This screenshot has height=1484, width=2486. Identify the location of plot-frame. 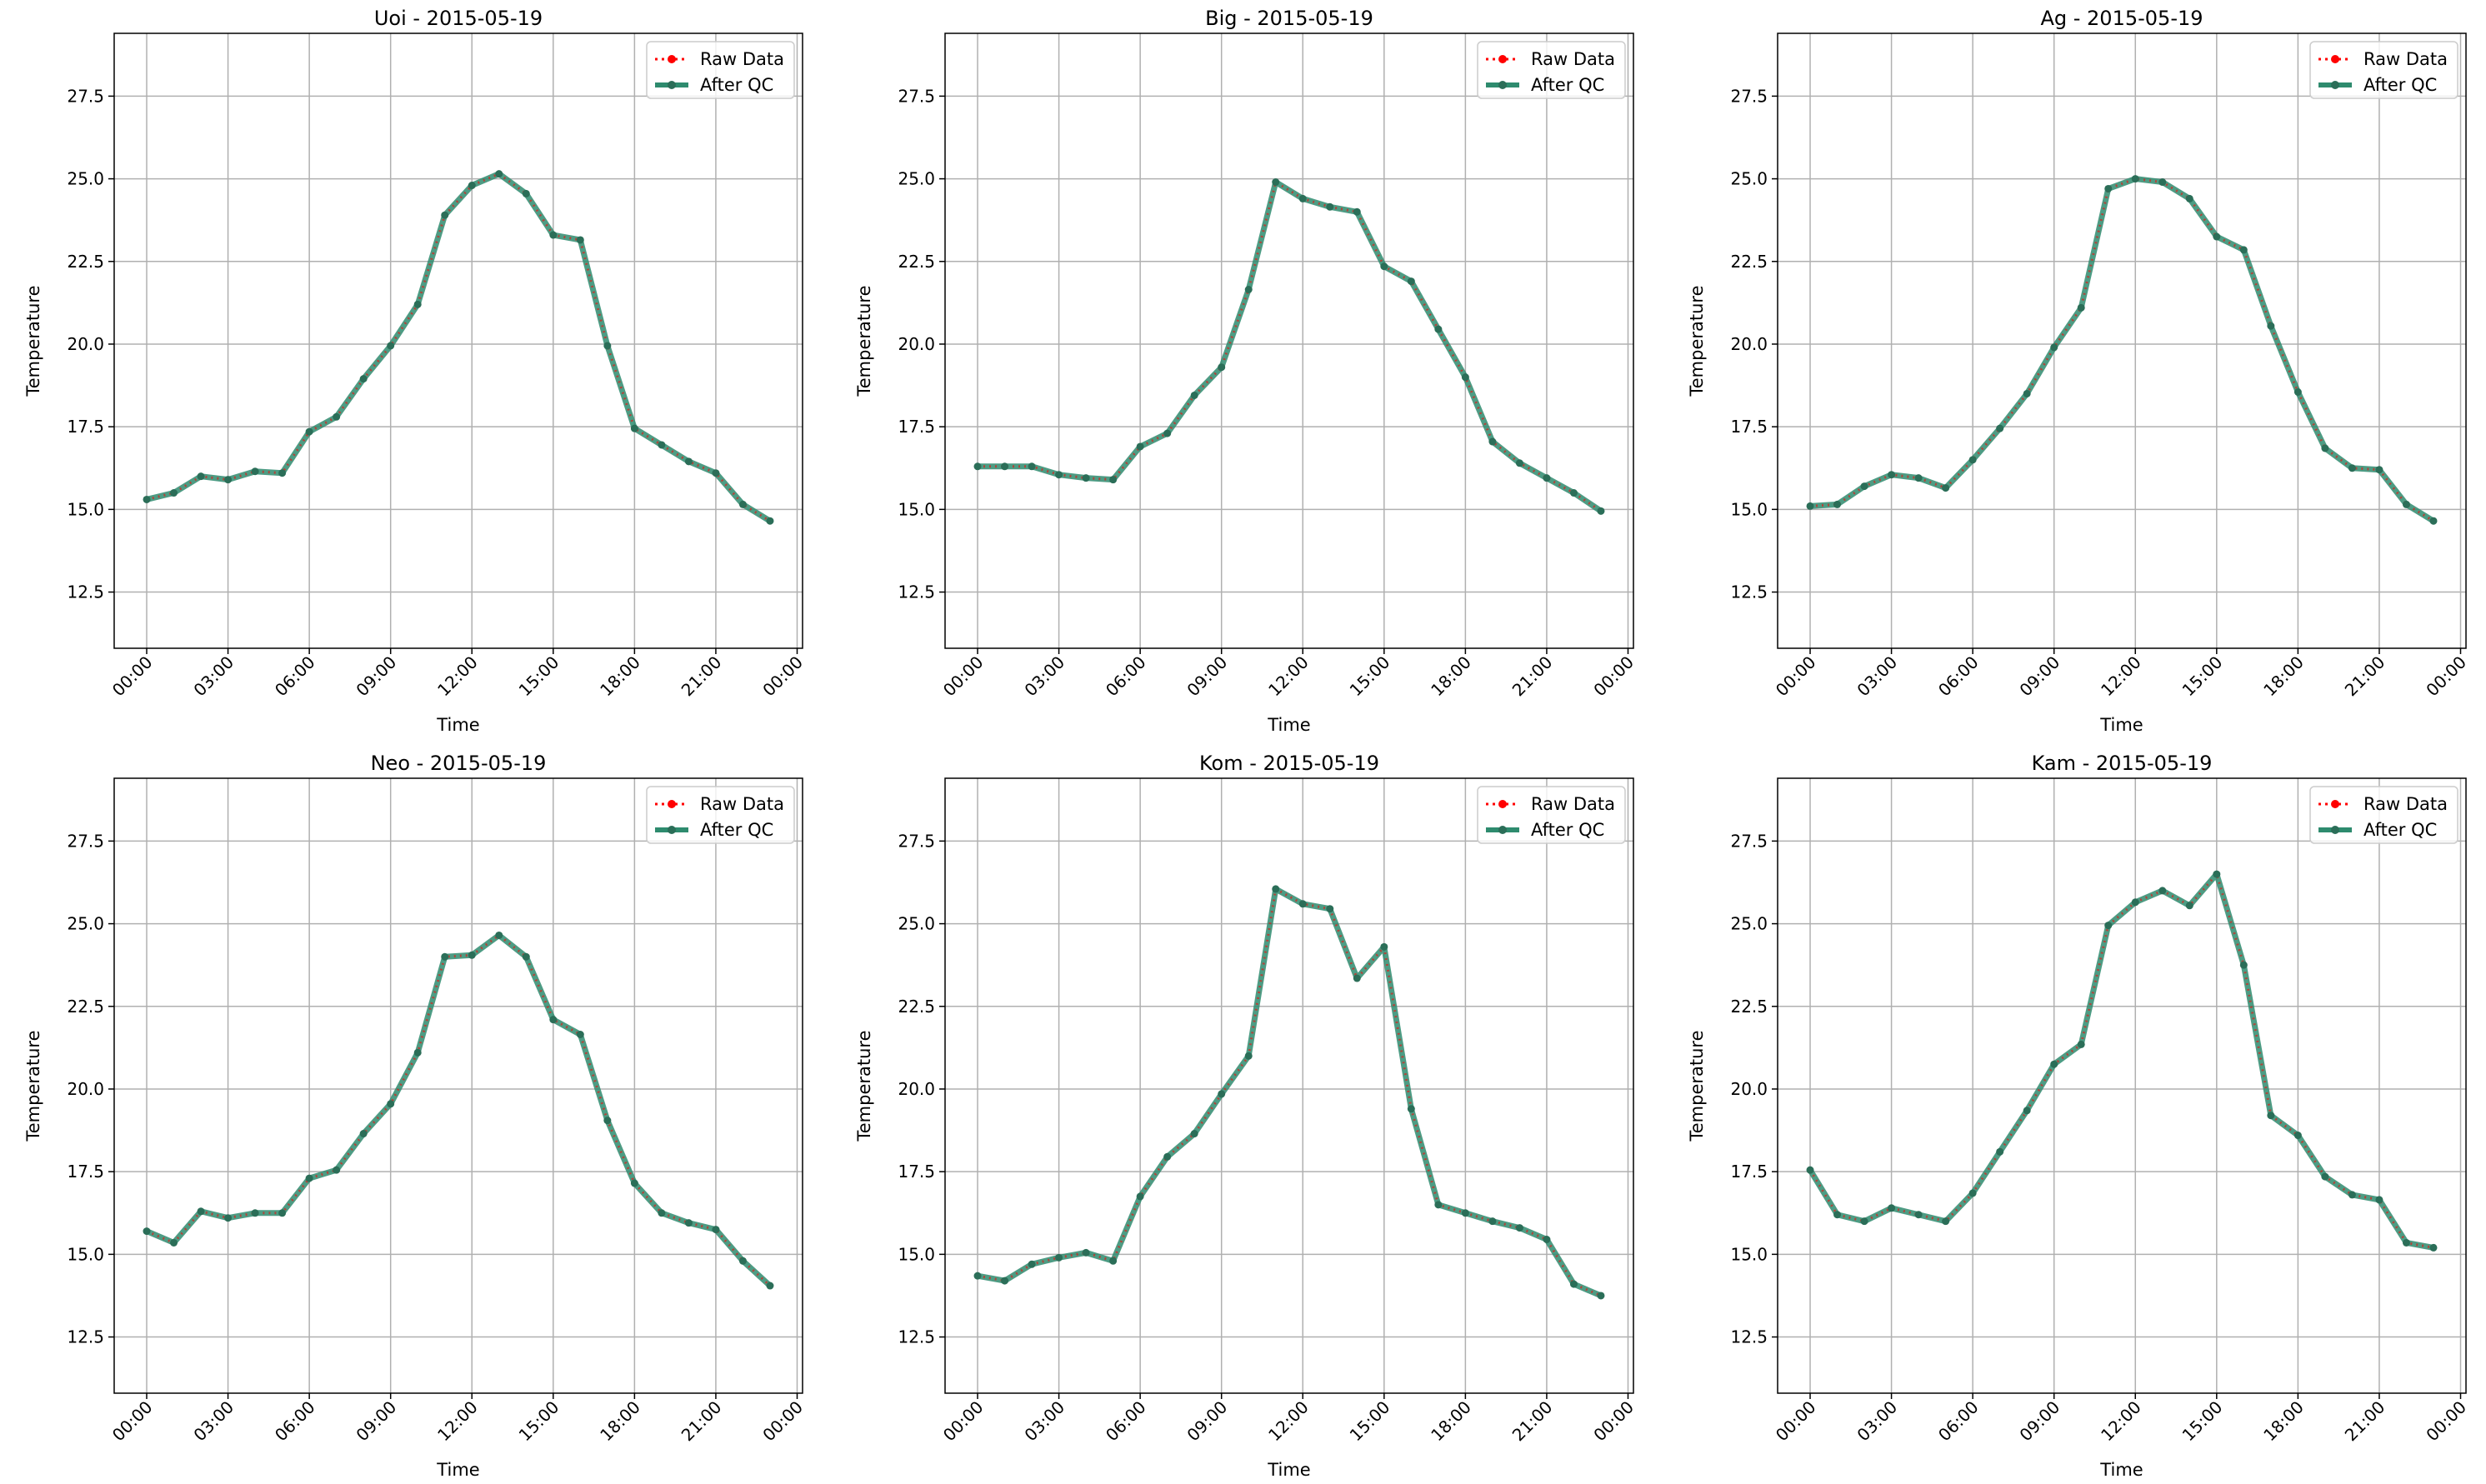
(2122, 340).